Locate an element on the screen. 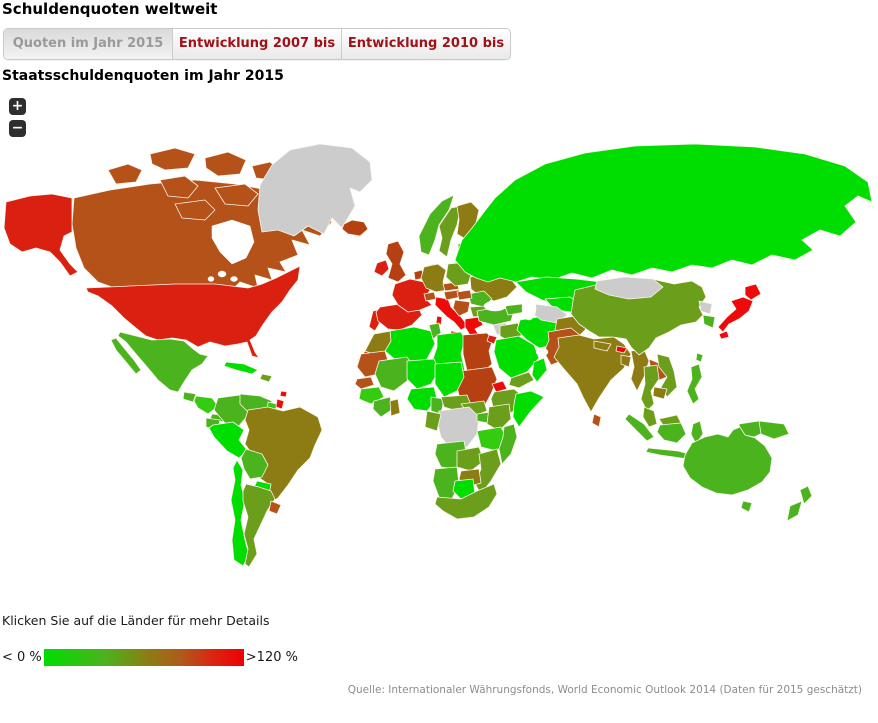 Image resolution: width=878 pixels, height=723 pixels. country-indonesia-sumatra is located at coordinates (639, 427).